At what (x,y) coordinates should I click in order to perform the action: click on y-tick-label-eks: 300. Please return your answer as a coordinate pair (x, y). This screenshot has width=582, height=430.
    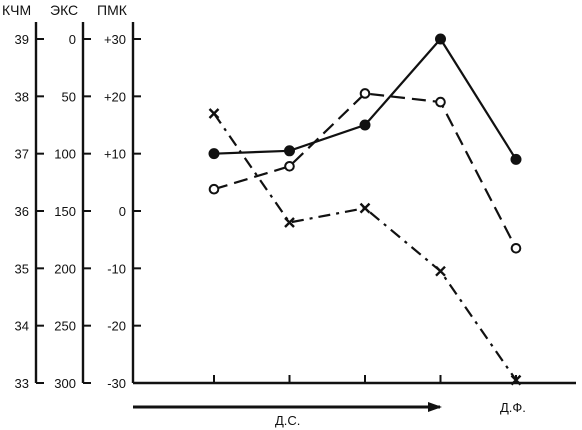
    Looking at the image, I should click on (65, 383).